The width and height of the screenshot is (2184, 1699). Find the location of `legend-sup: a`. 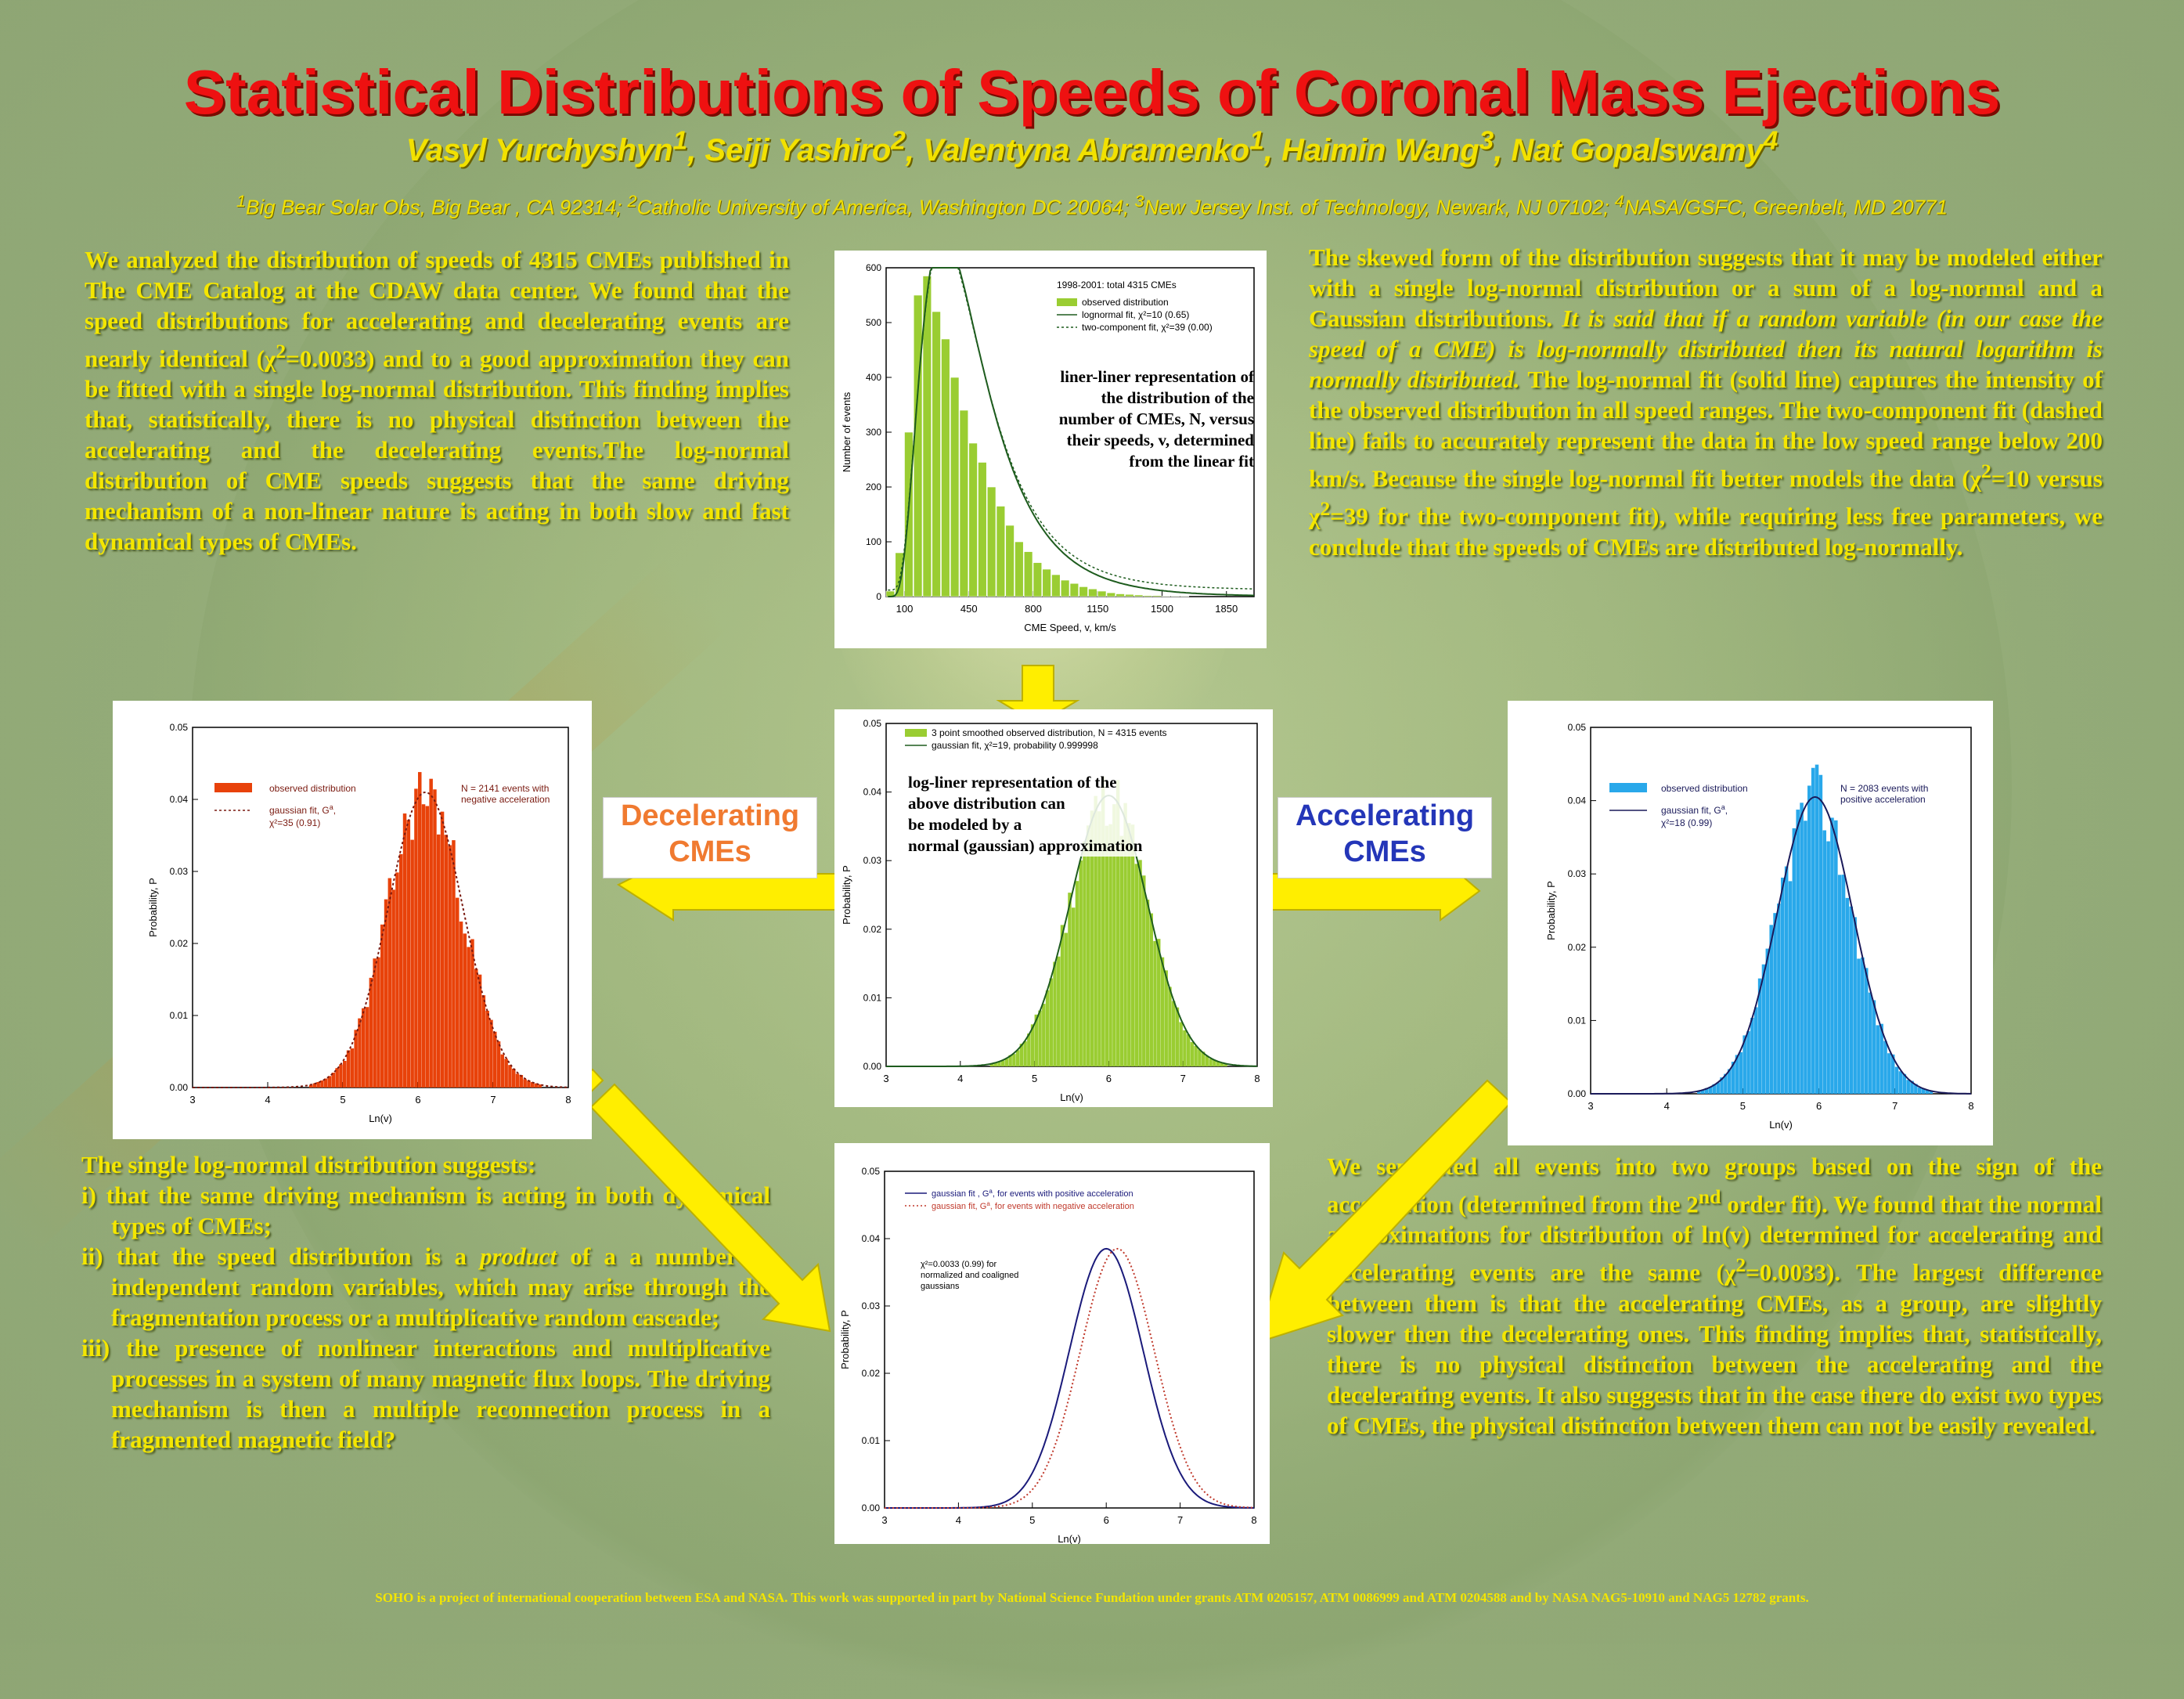

legend-sup: a is located at coordinates (1723, 807).